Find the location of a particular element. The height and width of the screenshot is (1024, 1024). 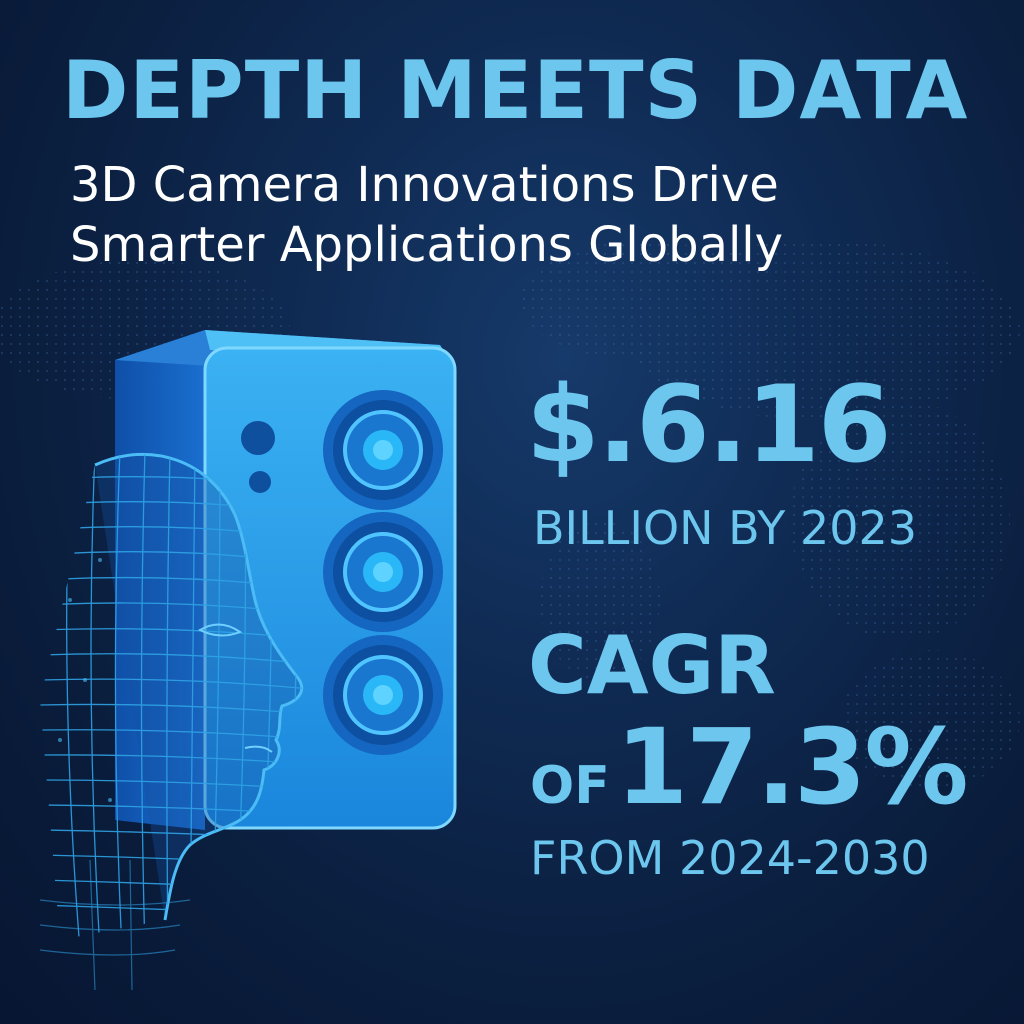

cagr-row: OF17.3% is located at coordinates (749, 767).